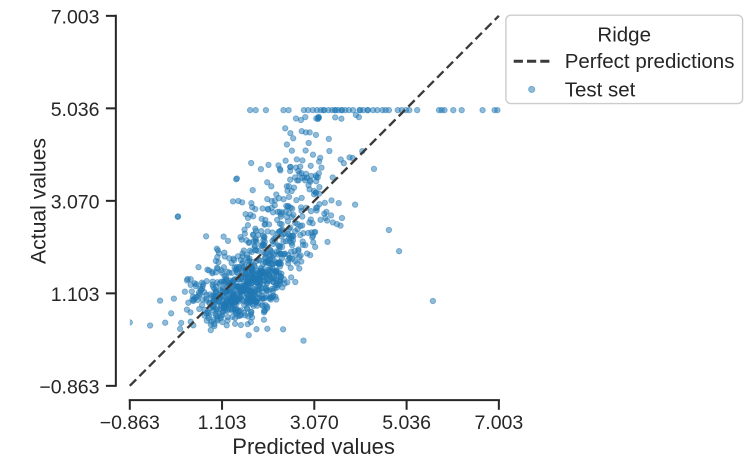  What do you see at coordinates (39, 201) in the screenshot?
I see `svg-text: Actual values` at bounding box center [39, 201].